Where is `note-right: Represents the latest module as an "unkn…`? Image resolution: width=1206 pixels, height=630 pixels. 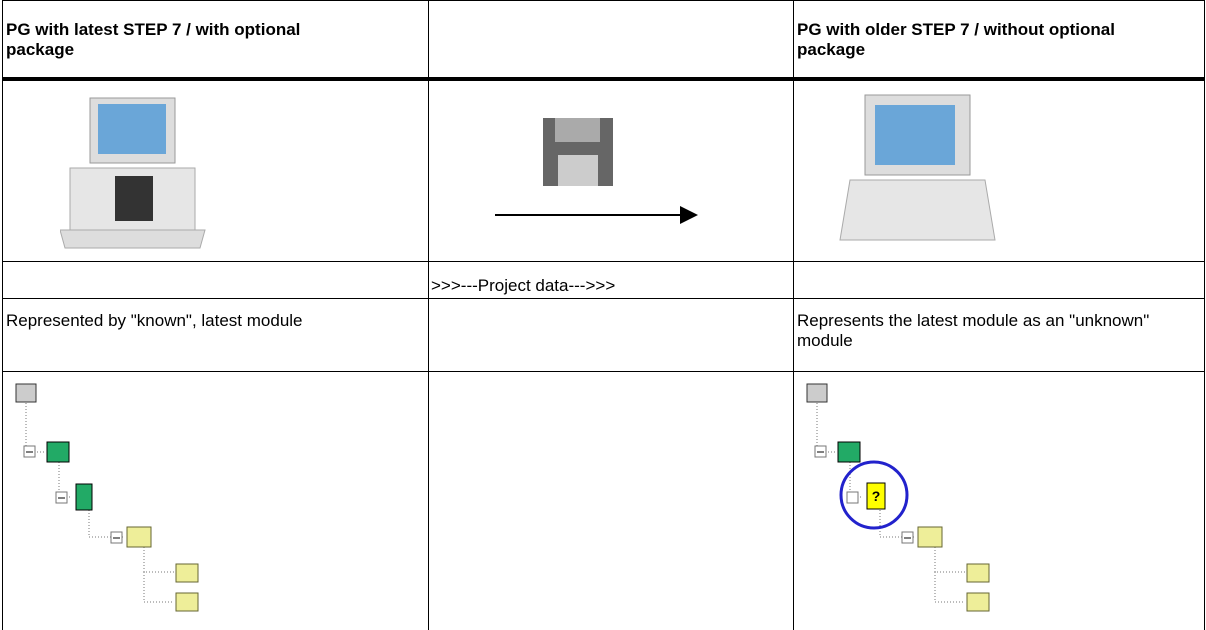 note-right: Represents the latest module as an "unkn… is located at coordinates (973, 330).